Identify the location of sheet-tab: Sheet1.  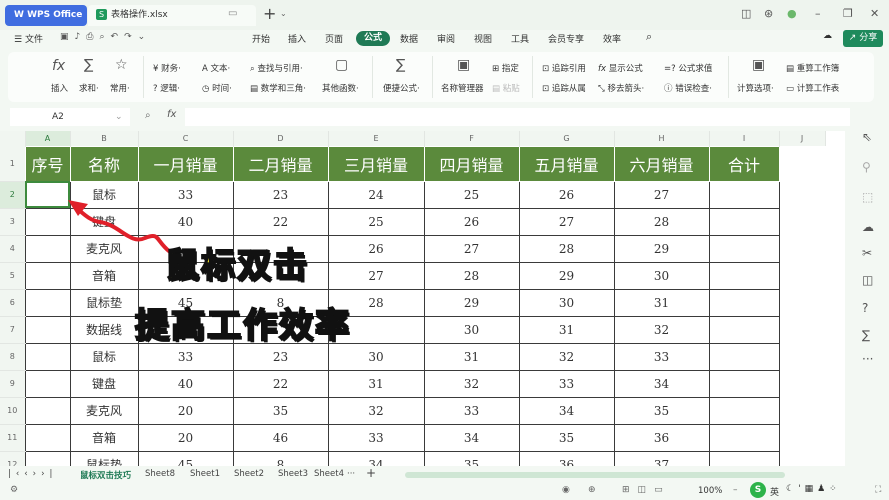
(205, 474).